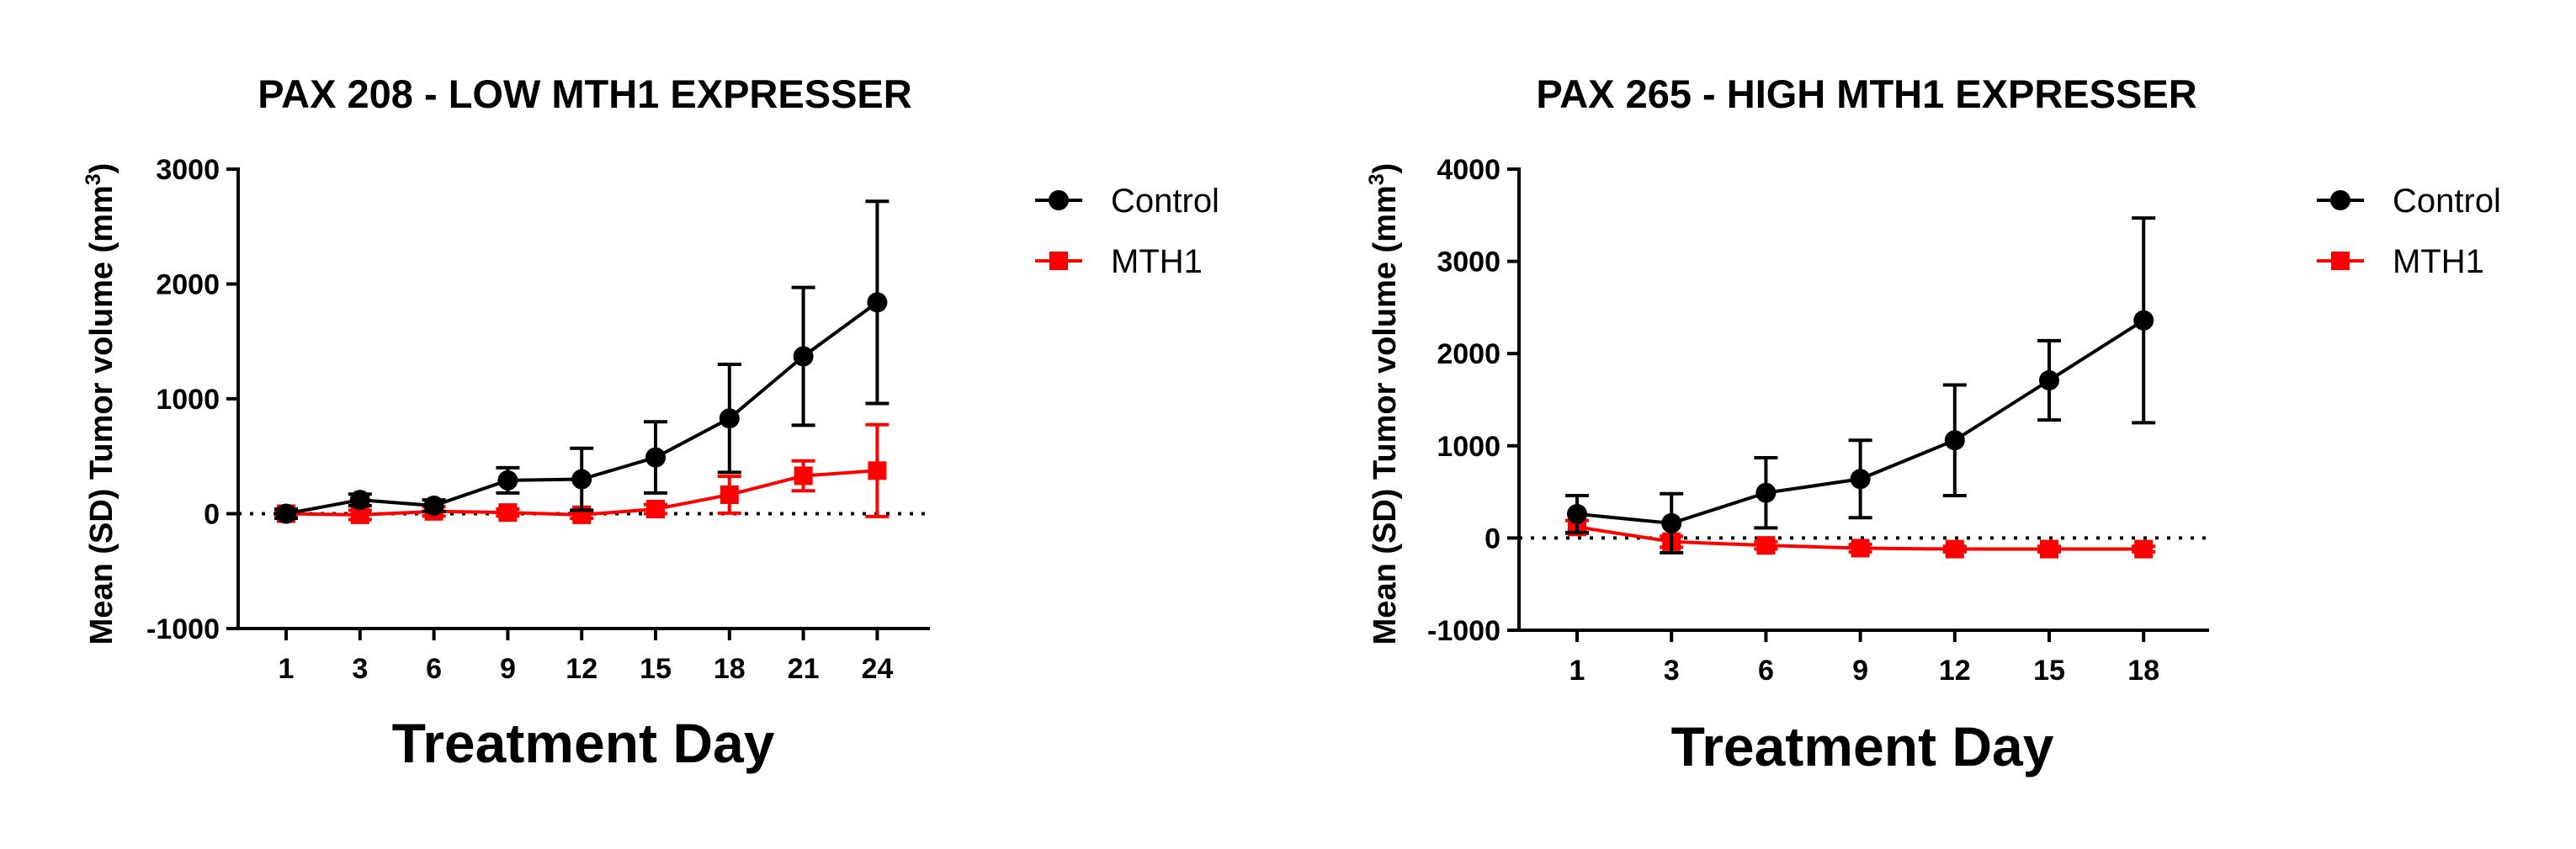  Describe the element at coordinates (1866, 94) in the screenshot. I see `chart-title: PAX 265 - HIGH MTH1 EXPRESSER` at that location.